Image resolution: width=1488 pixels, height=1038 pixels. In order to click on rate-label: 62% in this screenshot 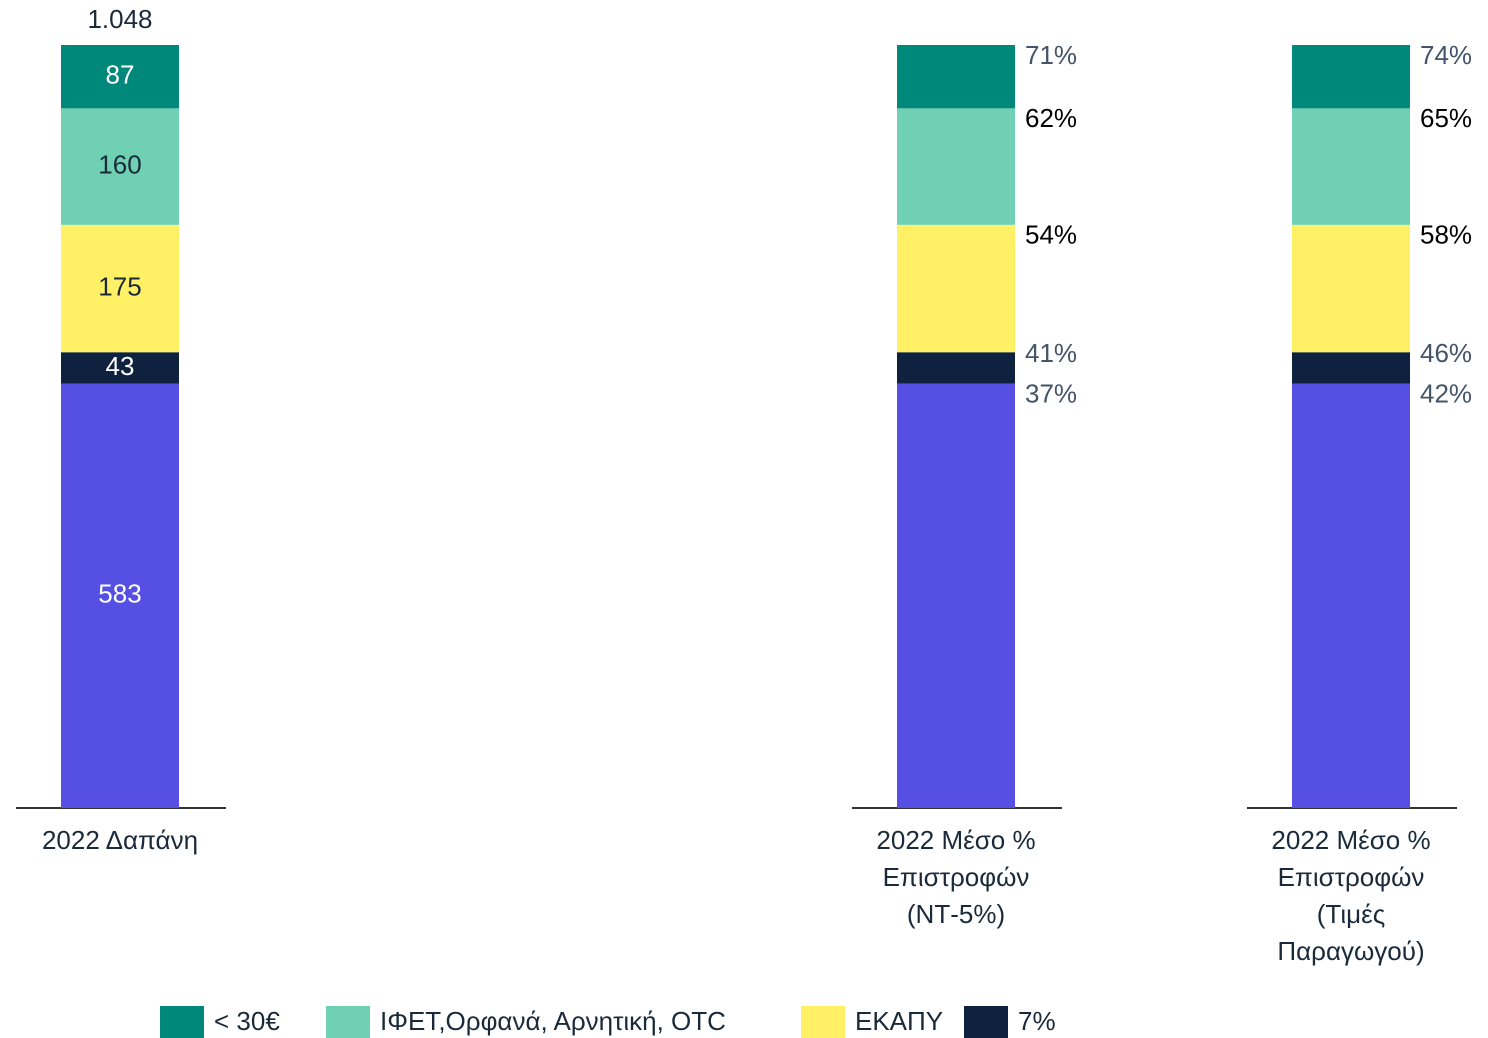, I will do `click(1051, 118)`.